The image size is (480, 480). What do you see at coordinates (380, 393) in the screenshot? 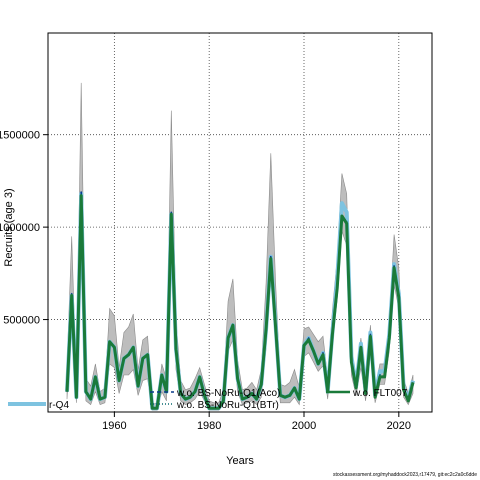
I see `legend-label: w.o. FLT007` at bounding box center [380, 393].